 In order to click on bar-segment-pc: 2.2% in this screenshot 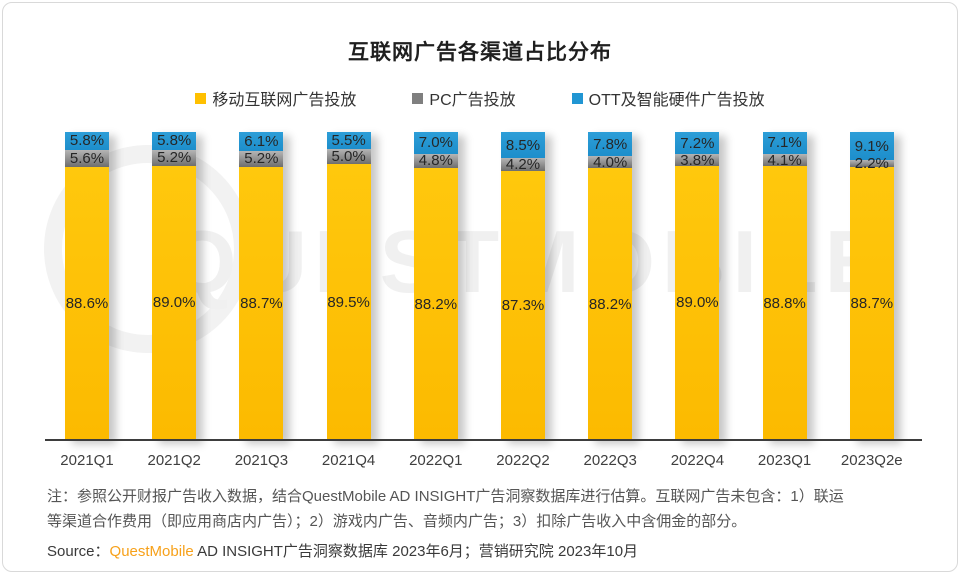, I will do `click(871, 163)`.